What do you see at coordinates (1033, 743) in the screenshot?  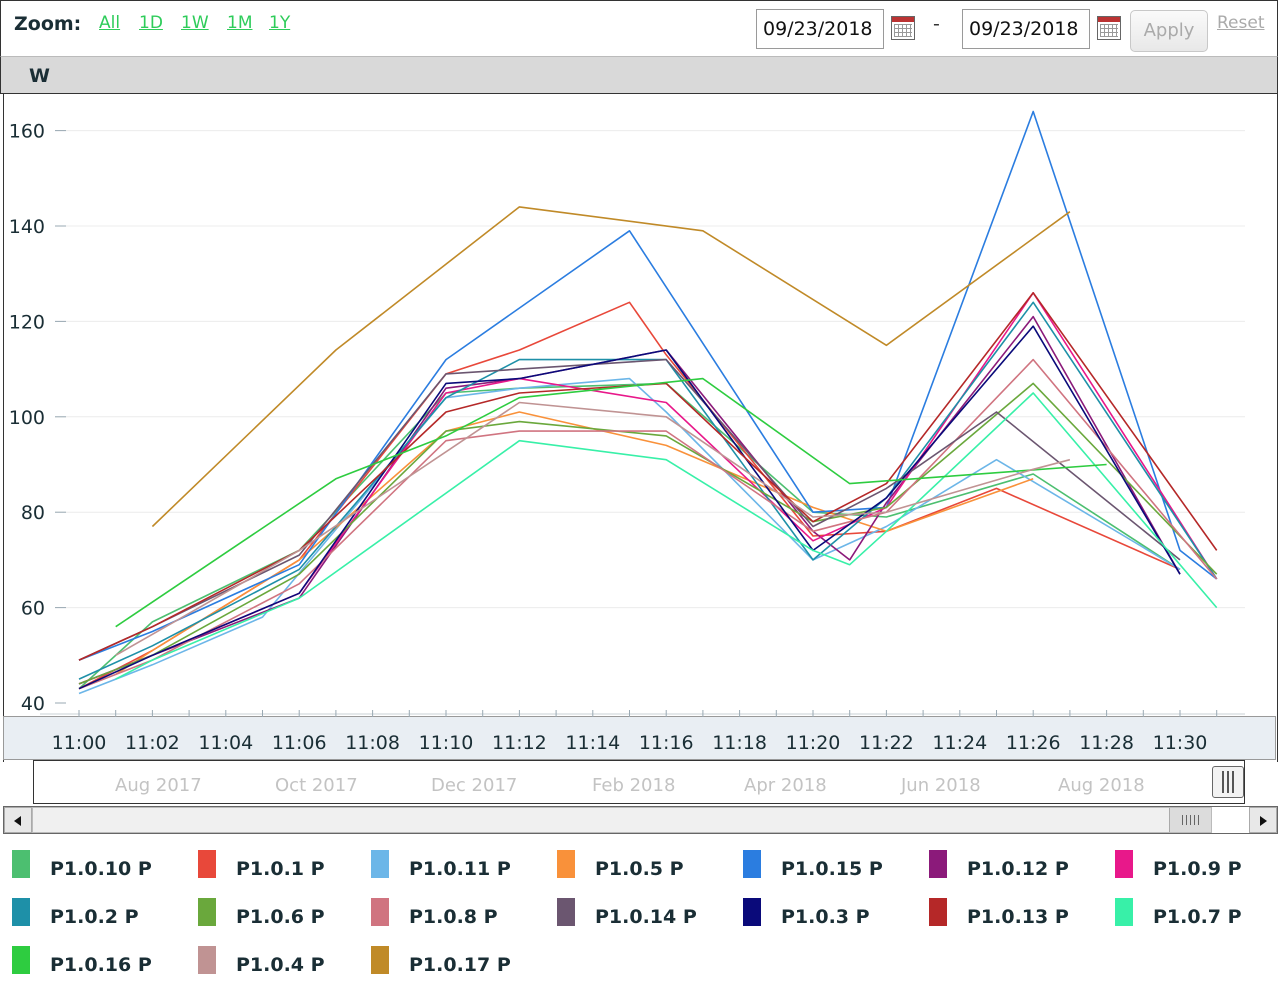 I see `x-tick-label: 11:26` at bounding box center [1033, 743].